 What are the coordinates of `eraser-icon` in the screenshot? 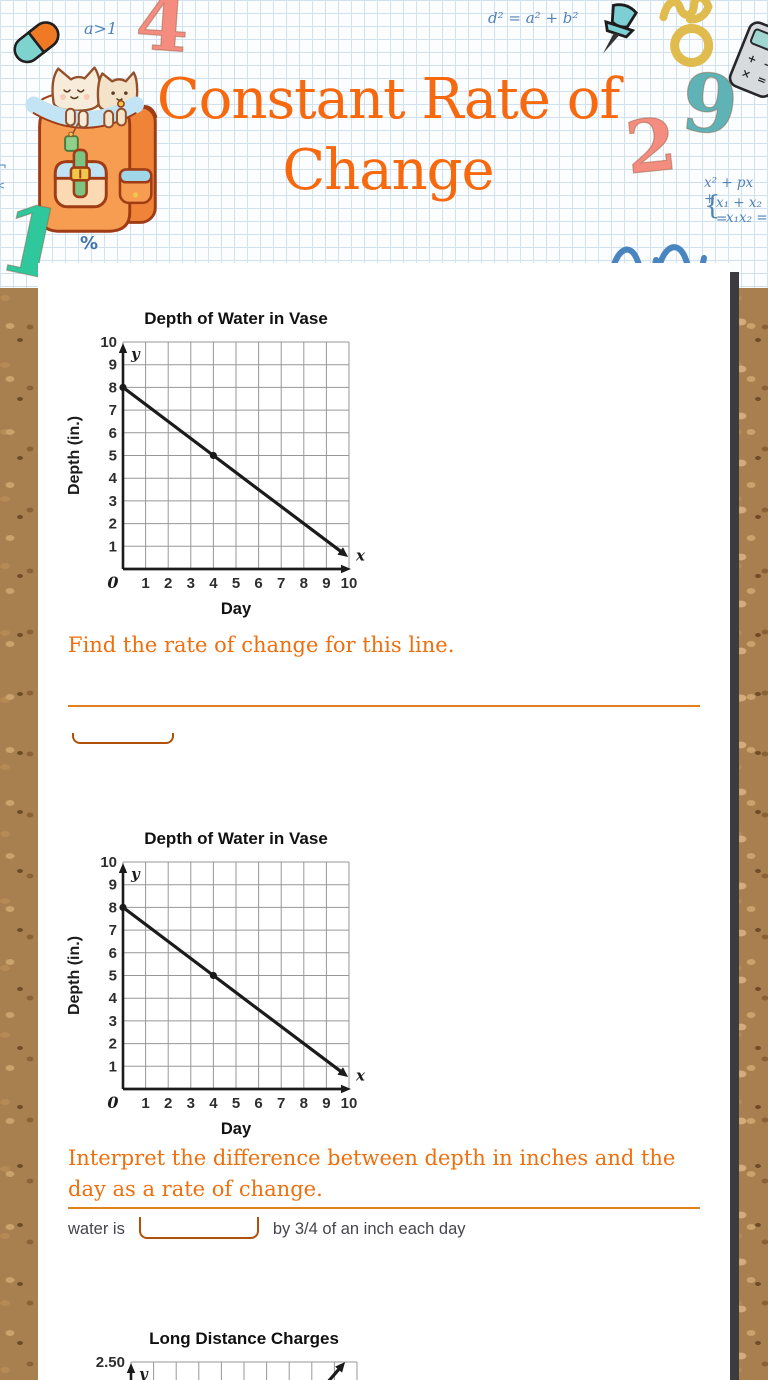 It's located at (36, 42).